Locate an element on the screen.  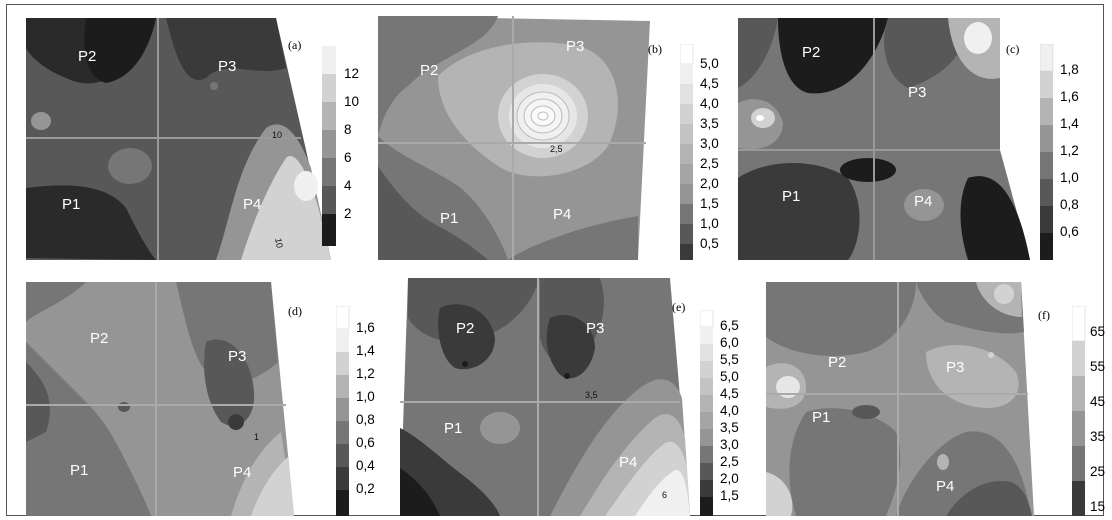
map-a is located at coordinates (178, 139).